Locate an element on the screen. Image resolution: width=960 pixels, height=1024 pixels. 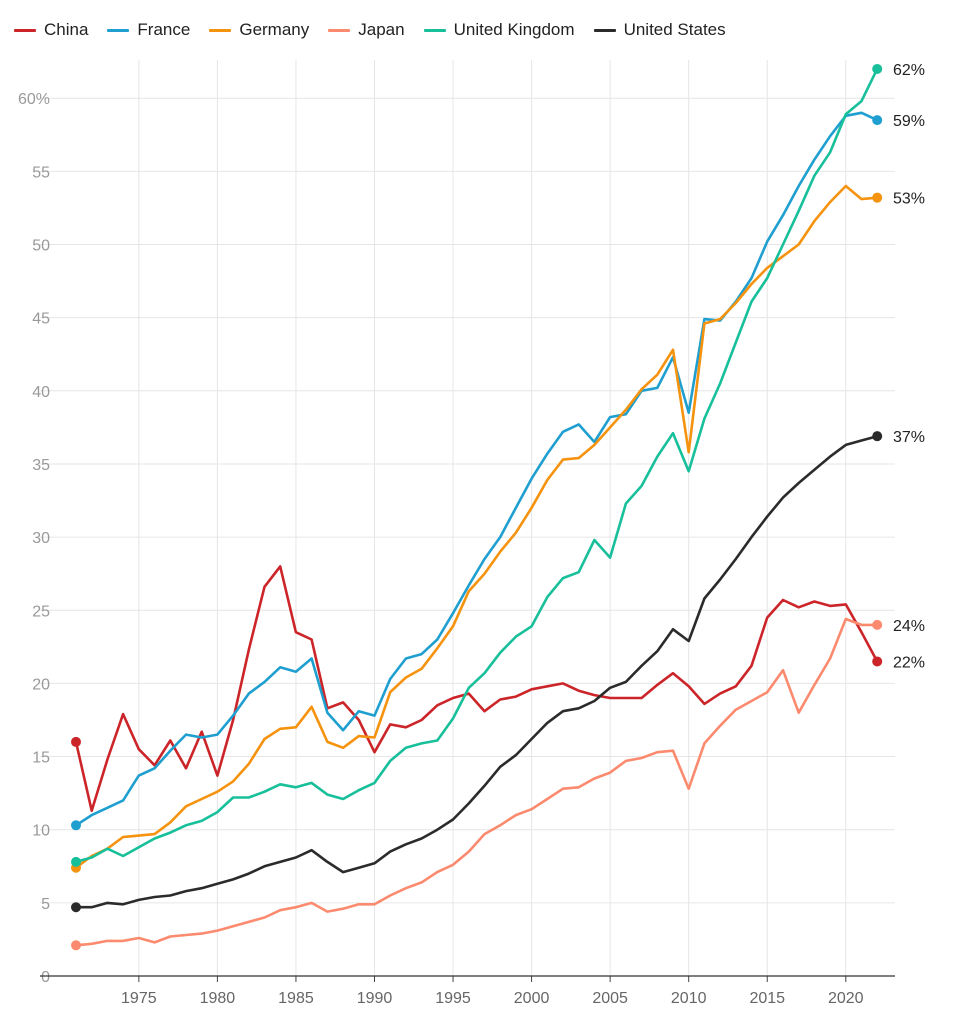
legend-item: Japan is located at coordinates (366, 30).